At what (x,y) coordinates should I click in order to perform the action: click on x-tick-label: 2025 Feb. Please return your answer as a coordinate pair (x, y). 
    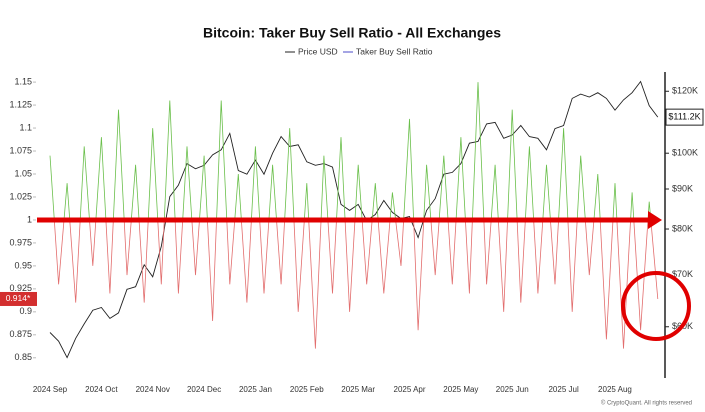
    Looking at the image, I should click on (307, 389).